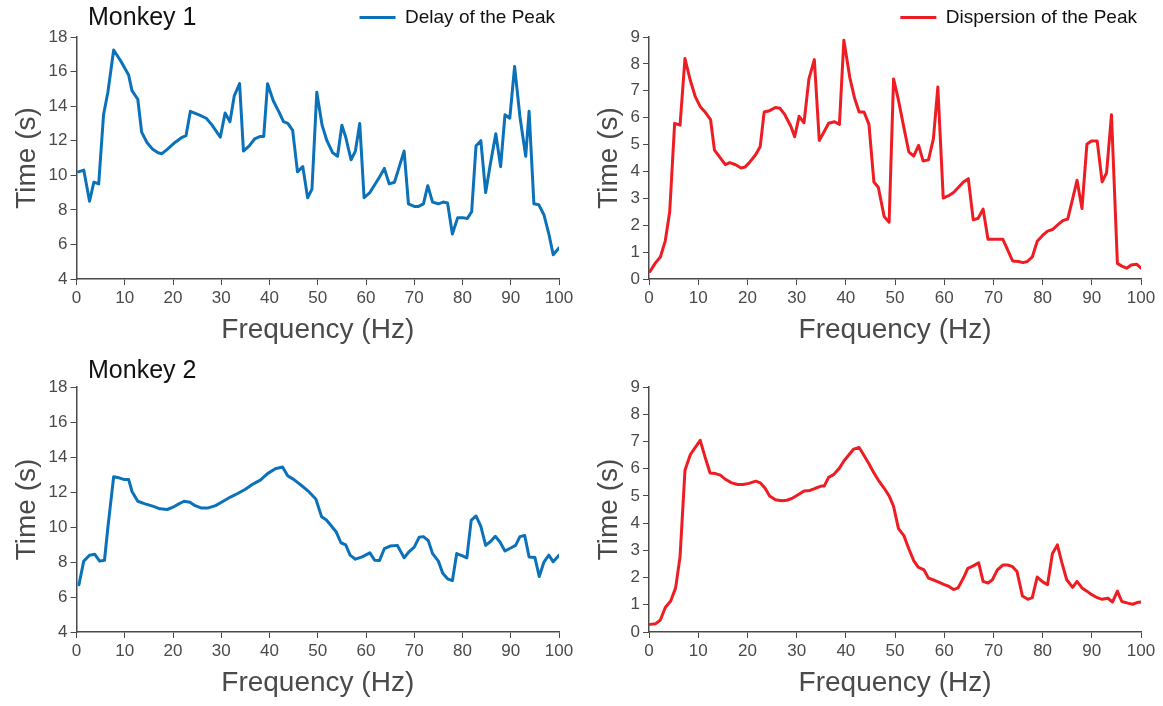  I want to click on chart-title: Monkey 2, so click(142, 369).